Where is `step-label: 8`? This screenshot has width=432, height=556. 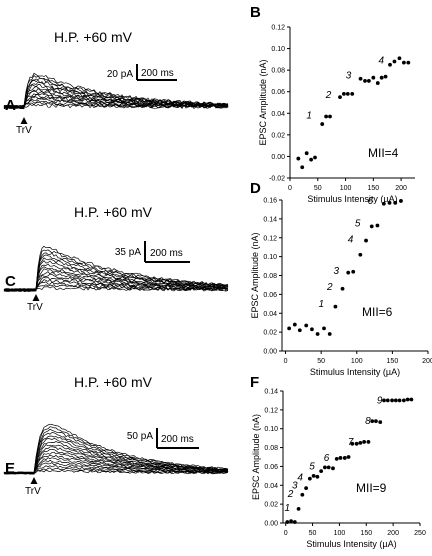 step-label: 8 is located at coordinates (368, 421).